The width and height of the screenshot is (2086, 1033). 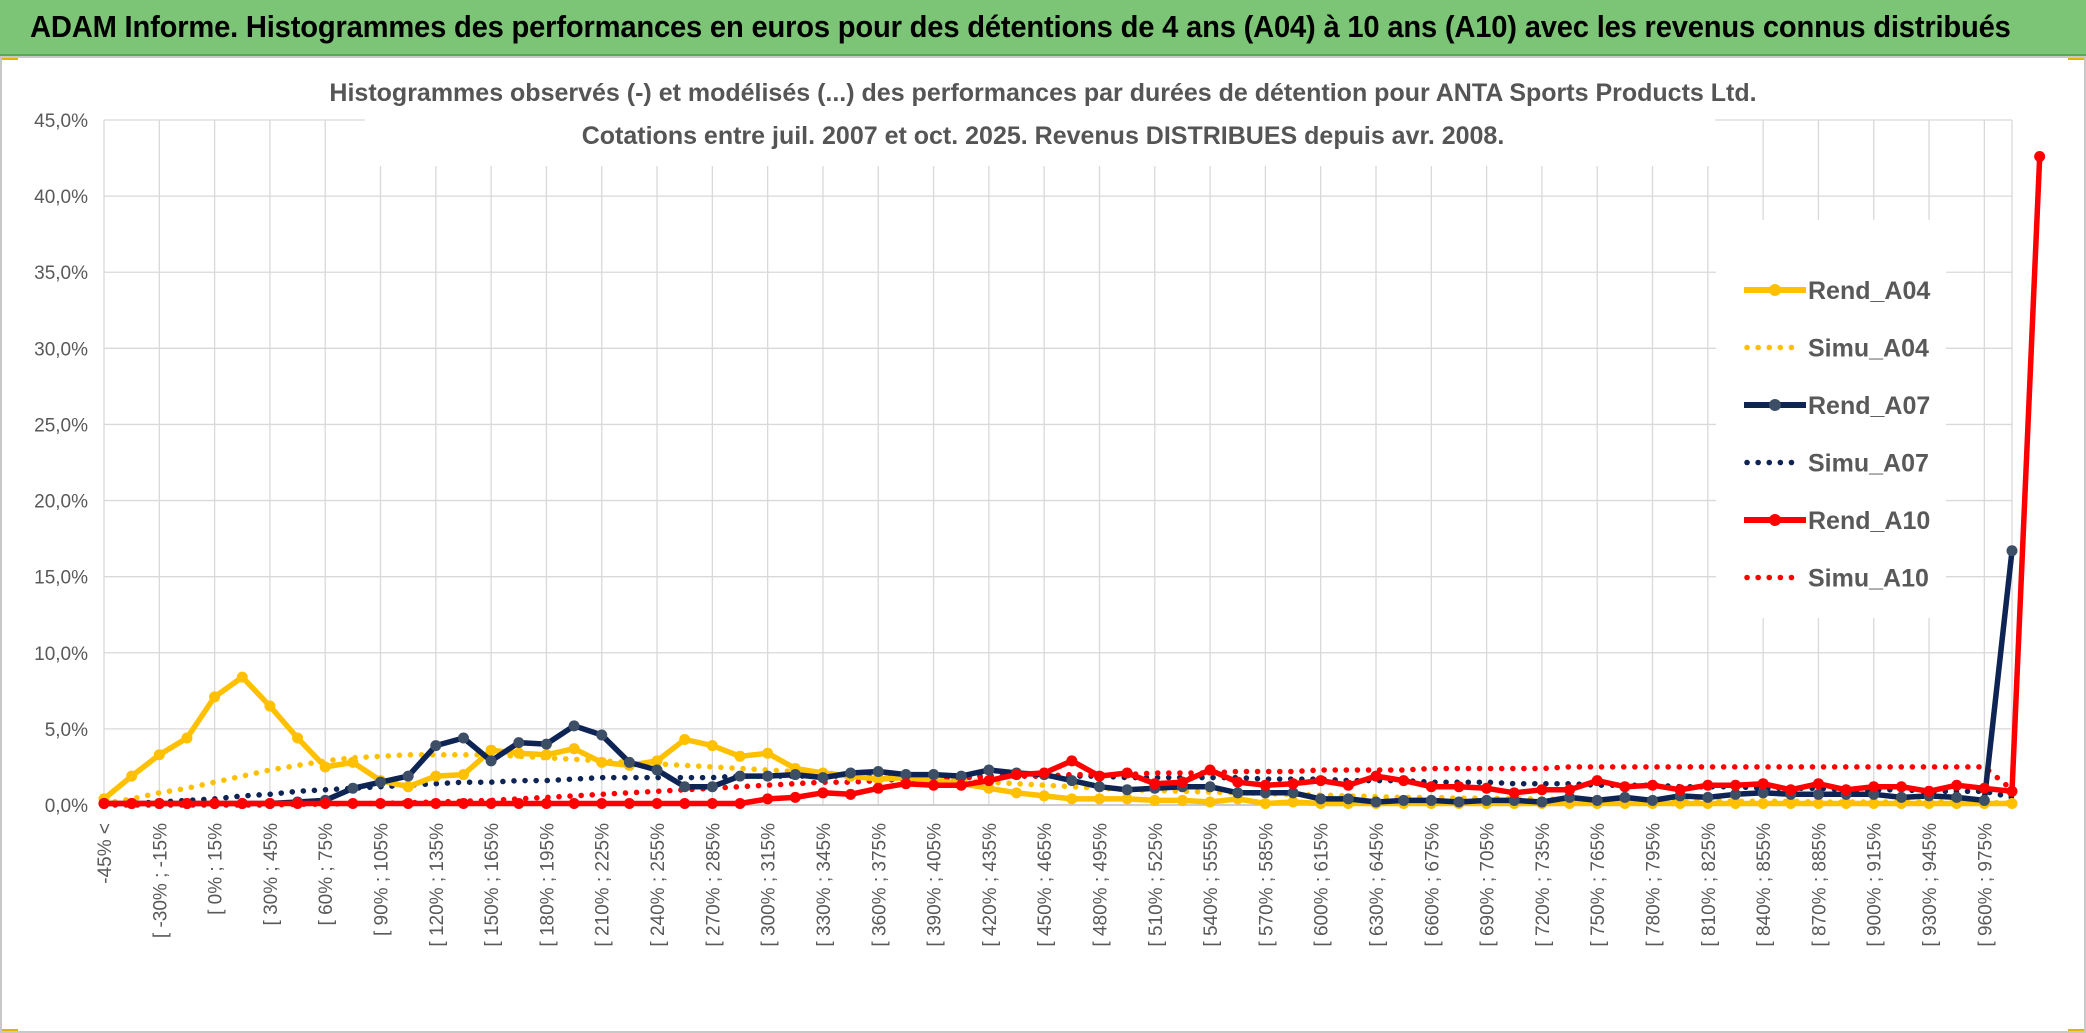 What do you see at coordinates (1432, 885) in the screenshot?
I see `x-tick-label: [ 660% ; 675%` at bounding box center [1432, 885].